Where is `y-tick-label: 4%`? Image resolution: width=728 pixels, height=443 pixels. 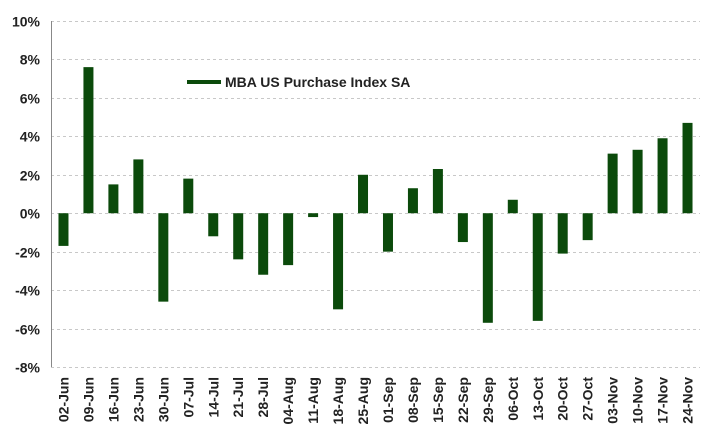 y-tick-label: 4% is located at coordinates (30, 137).